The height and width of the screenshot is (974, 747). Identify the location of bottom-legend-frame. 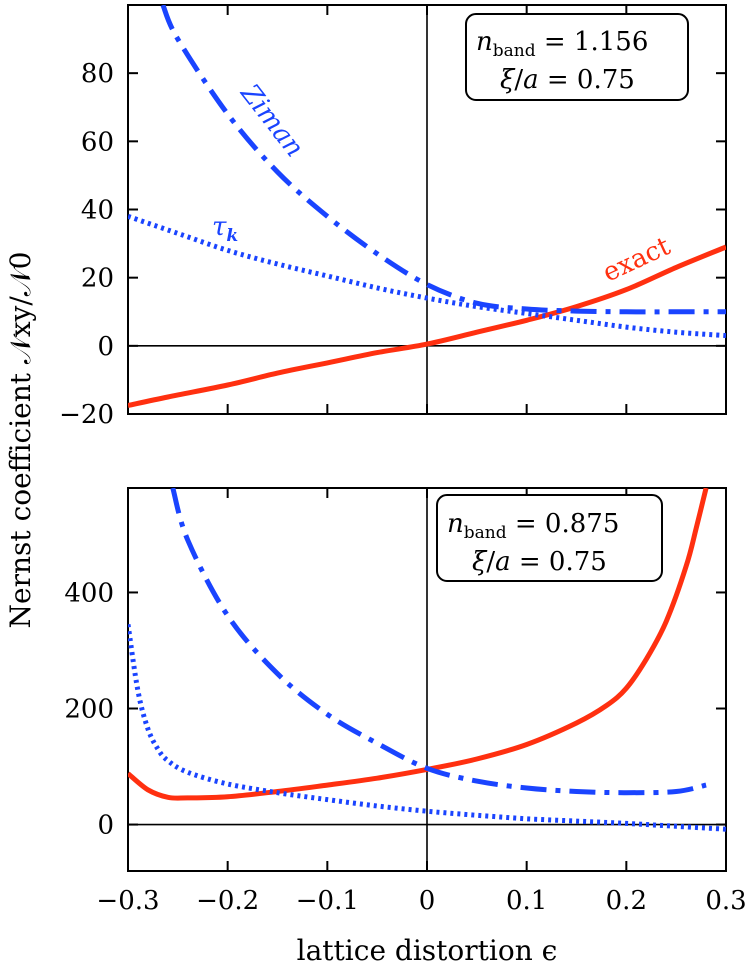
(549, 538).